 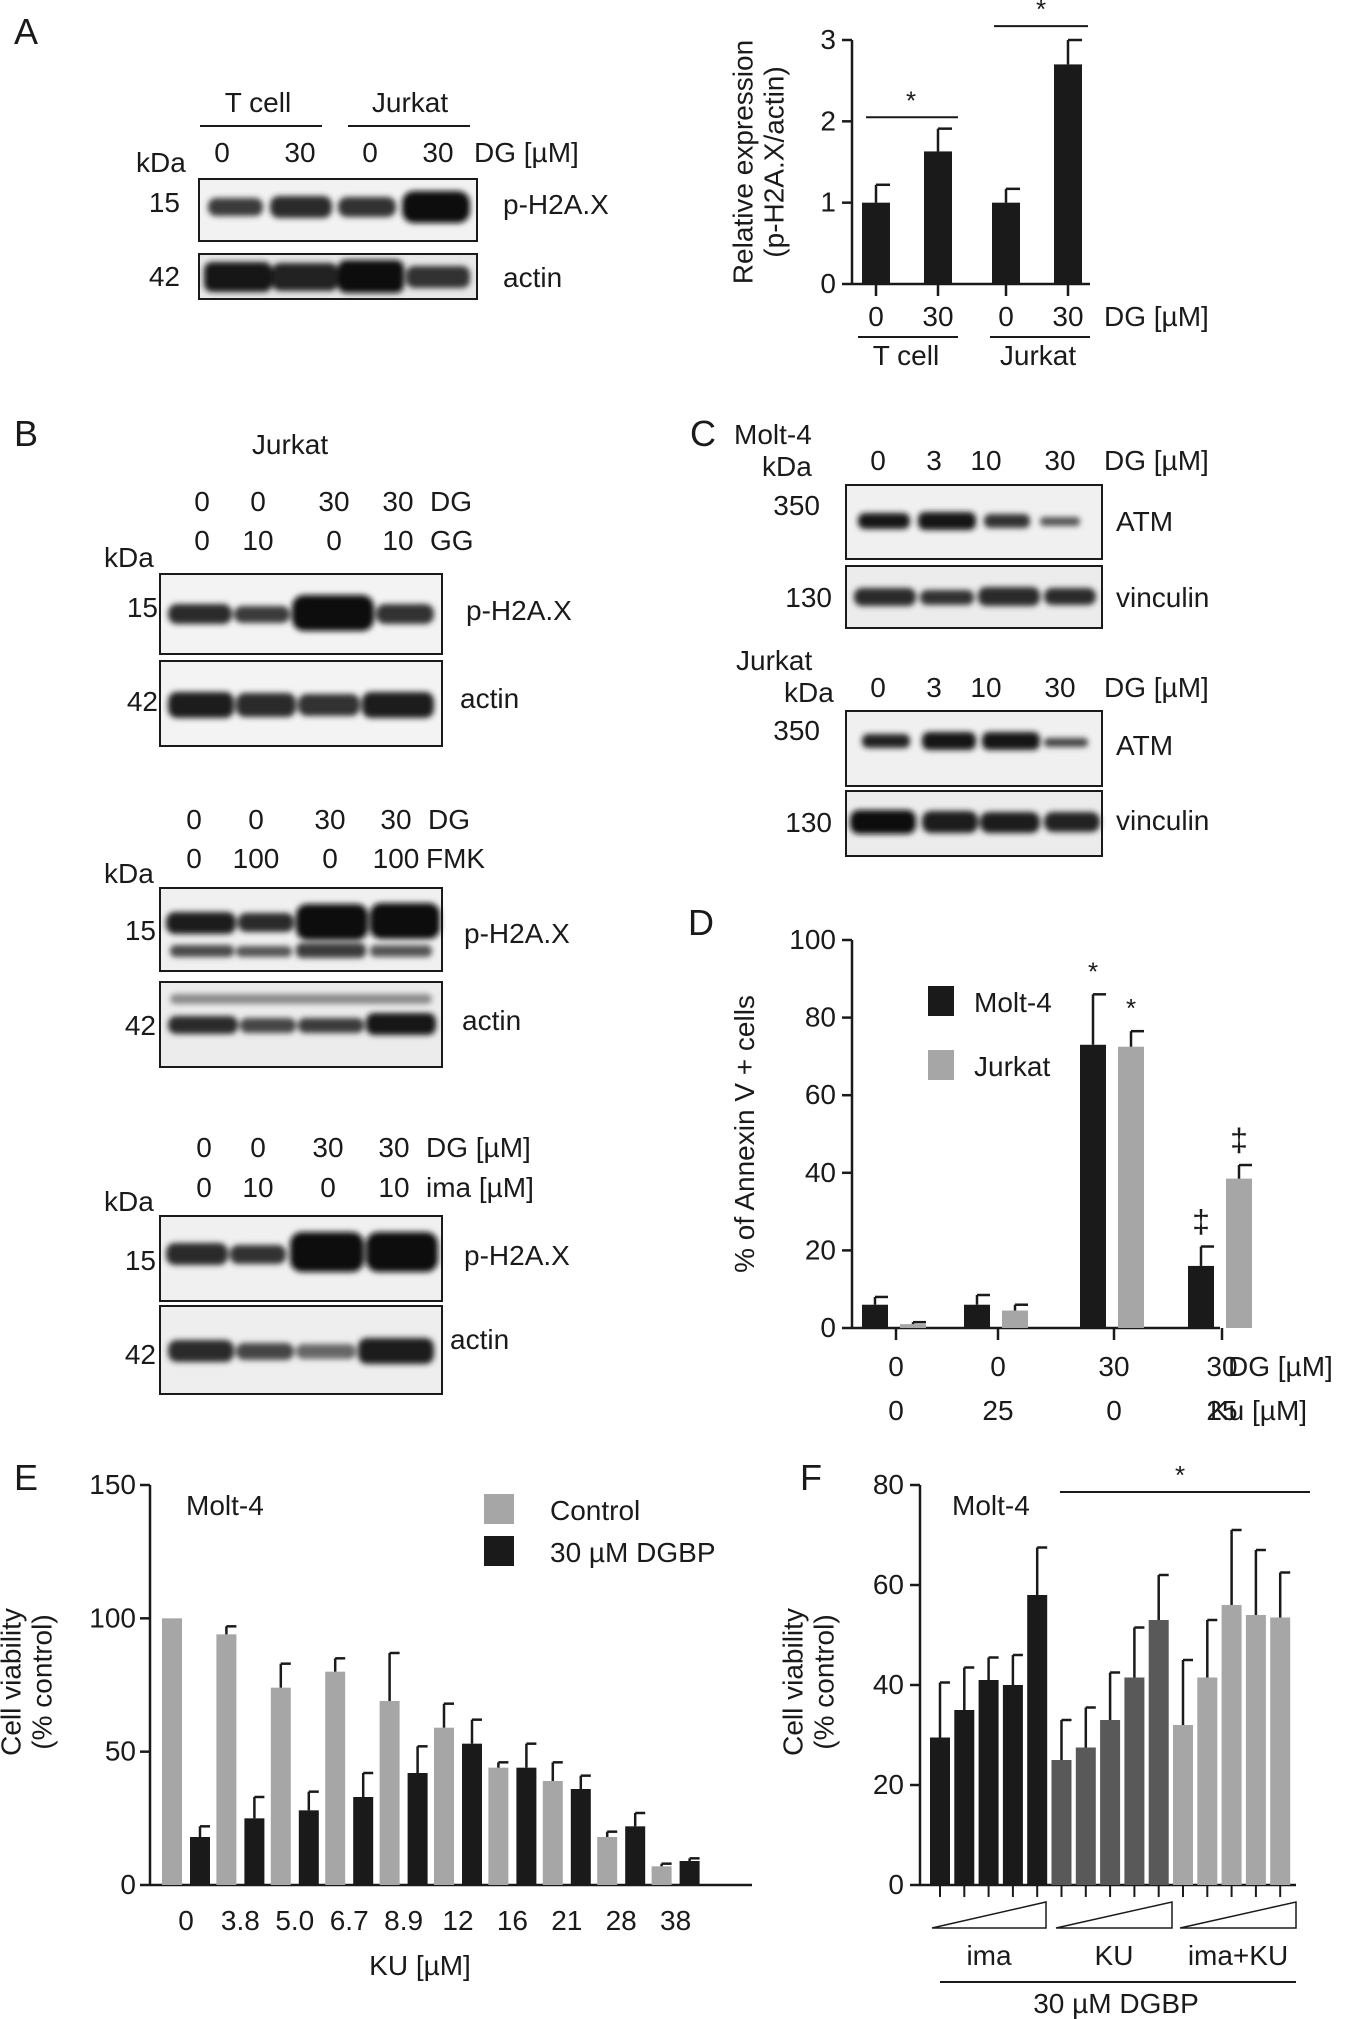 I want to click on c1-bands-vinculin, so click(x=975, y=596).